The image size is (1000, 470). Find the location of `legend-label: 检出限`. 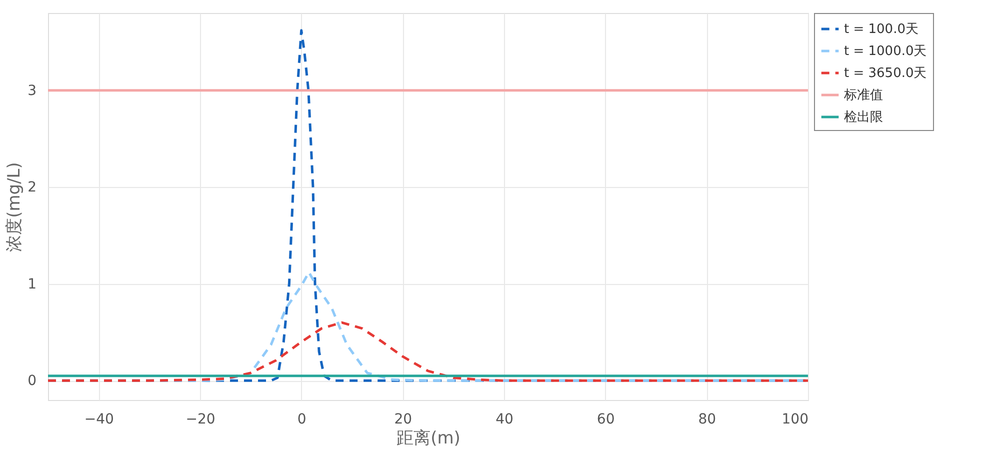

legend-label: 检出限 is located at coordinates (863, 117).